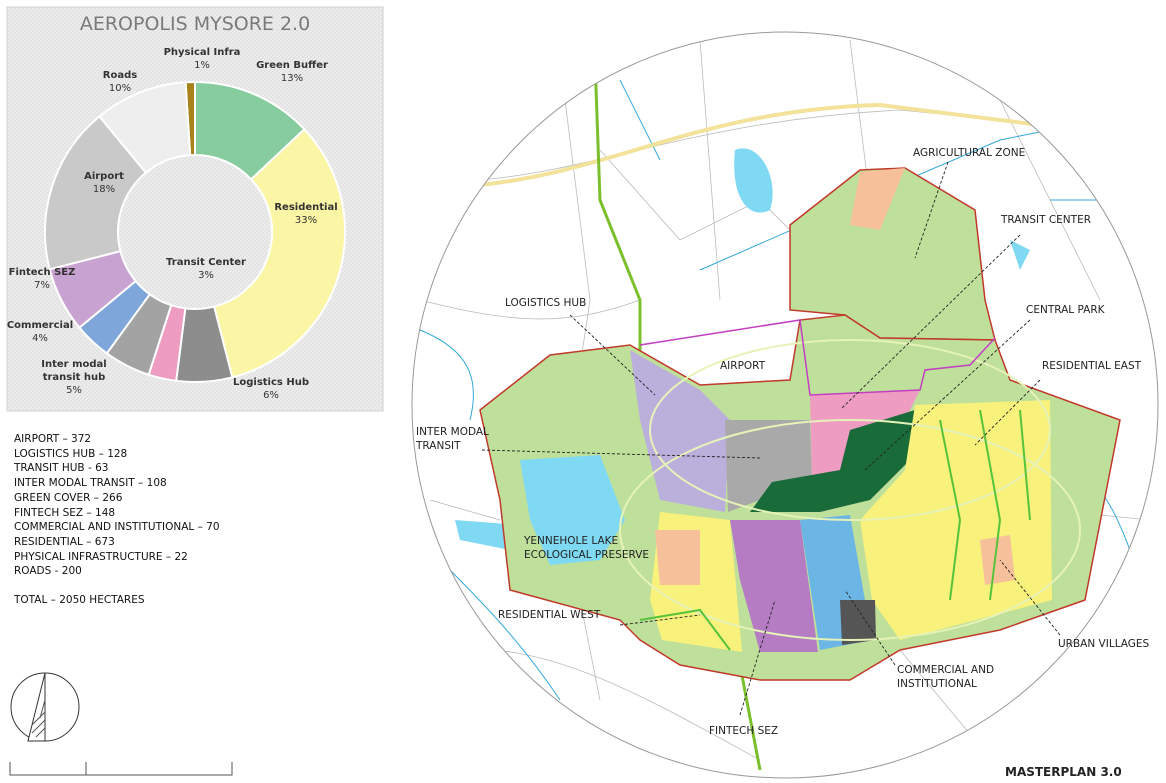  I want to click on donut, so click(195, 231).